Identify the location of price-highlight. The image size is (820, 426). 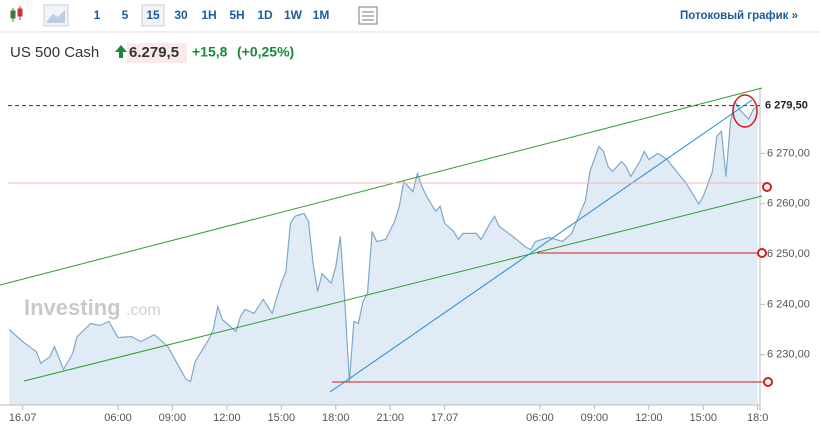
(157, 53).